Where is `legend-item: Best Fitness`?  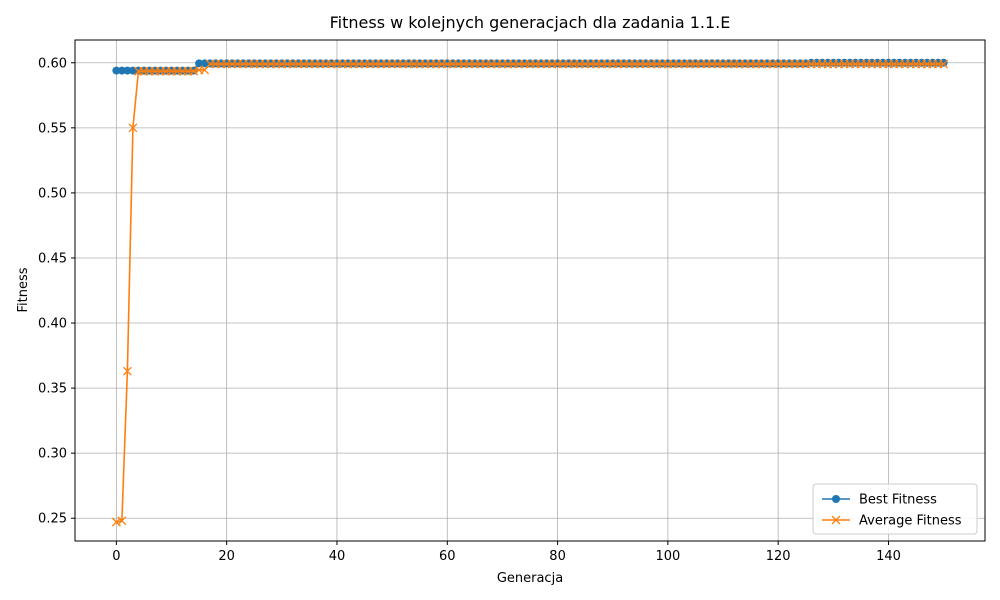 legend-item: Best Fitness is located at coordinates (879, 500).